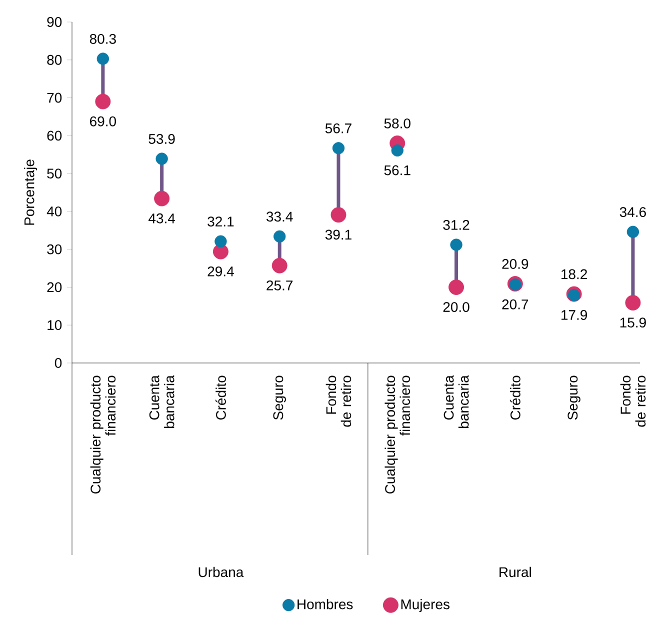  What do you see at coordinates (103, 121) in the screenshot?
I see `data-label: 69.0` at bounding box center [103, 121].